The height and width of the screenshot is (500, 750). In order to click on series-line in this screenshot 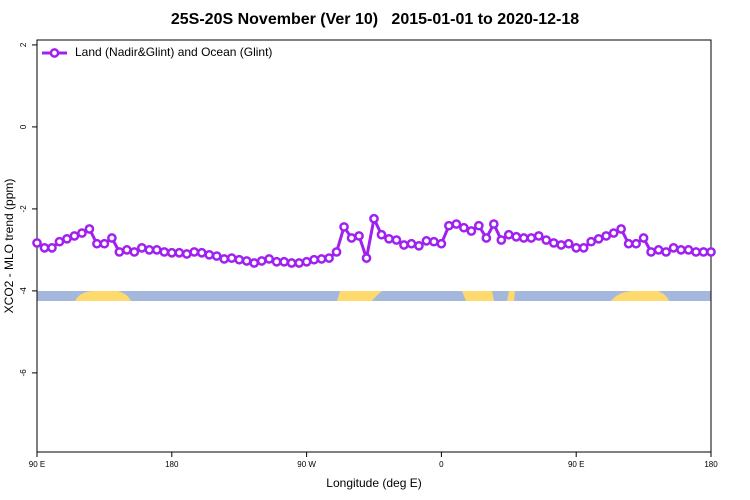, I will do `click(373, 239)`.